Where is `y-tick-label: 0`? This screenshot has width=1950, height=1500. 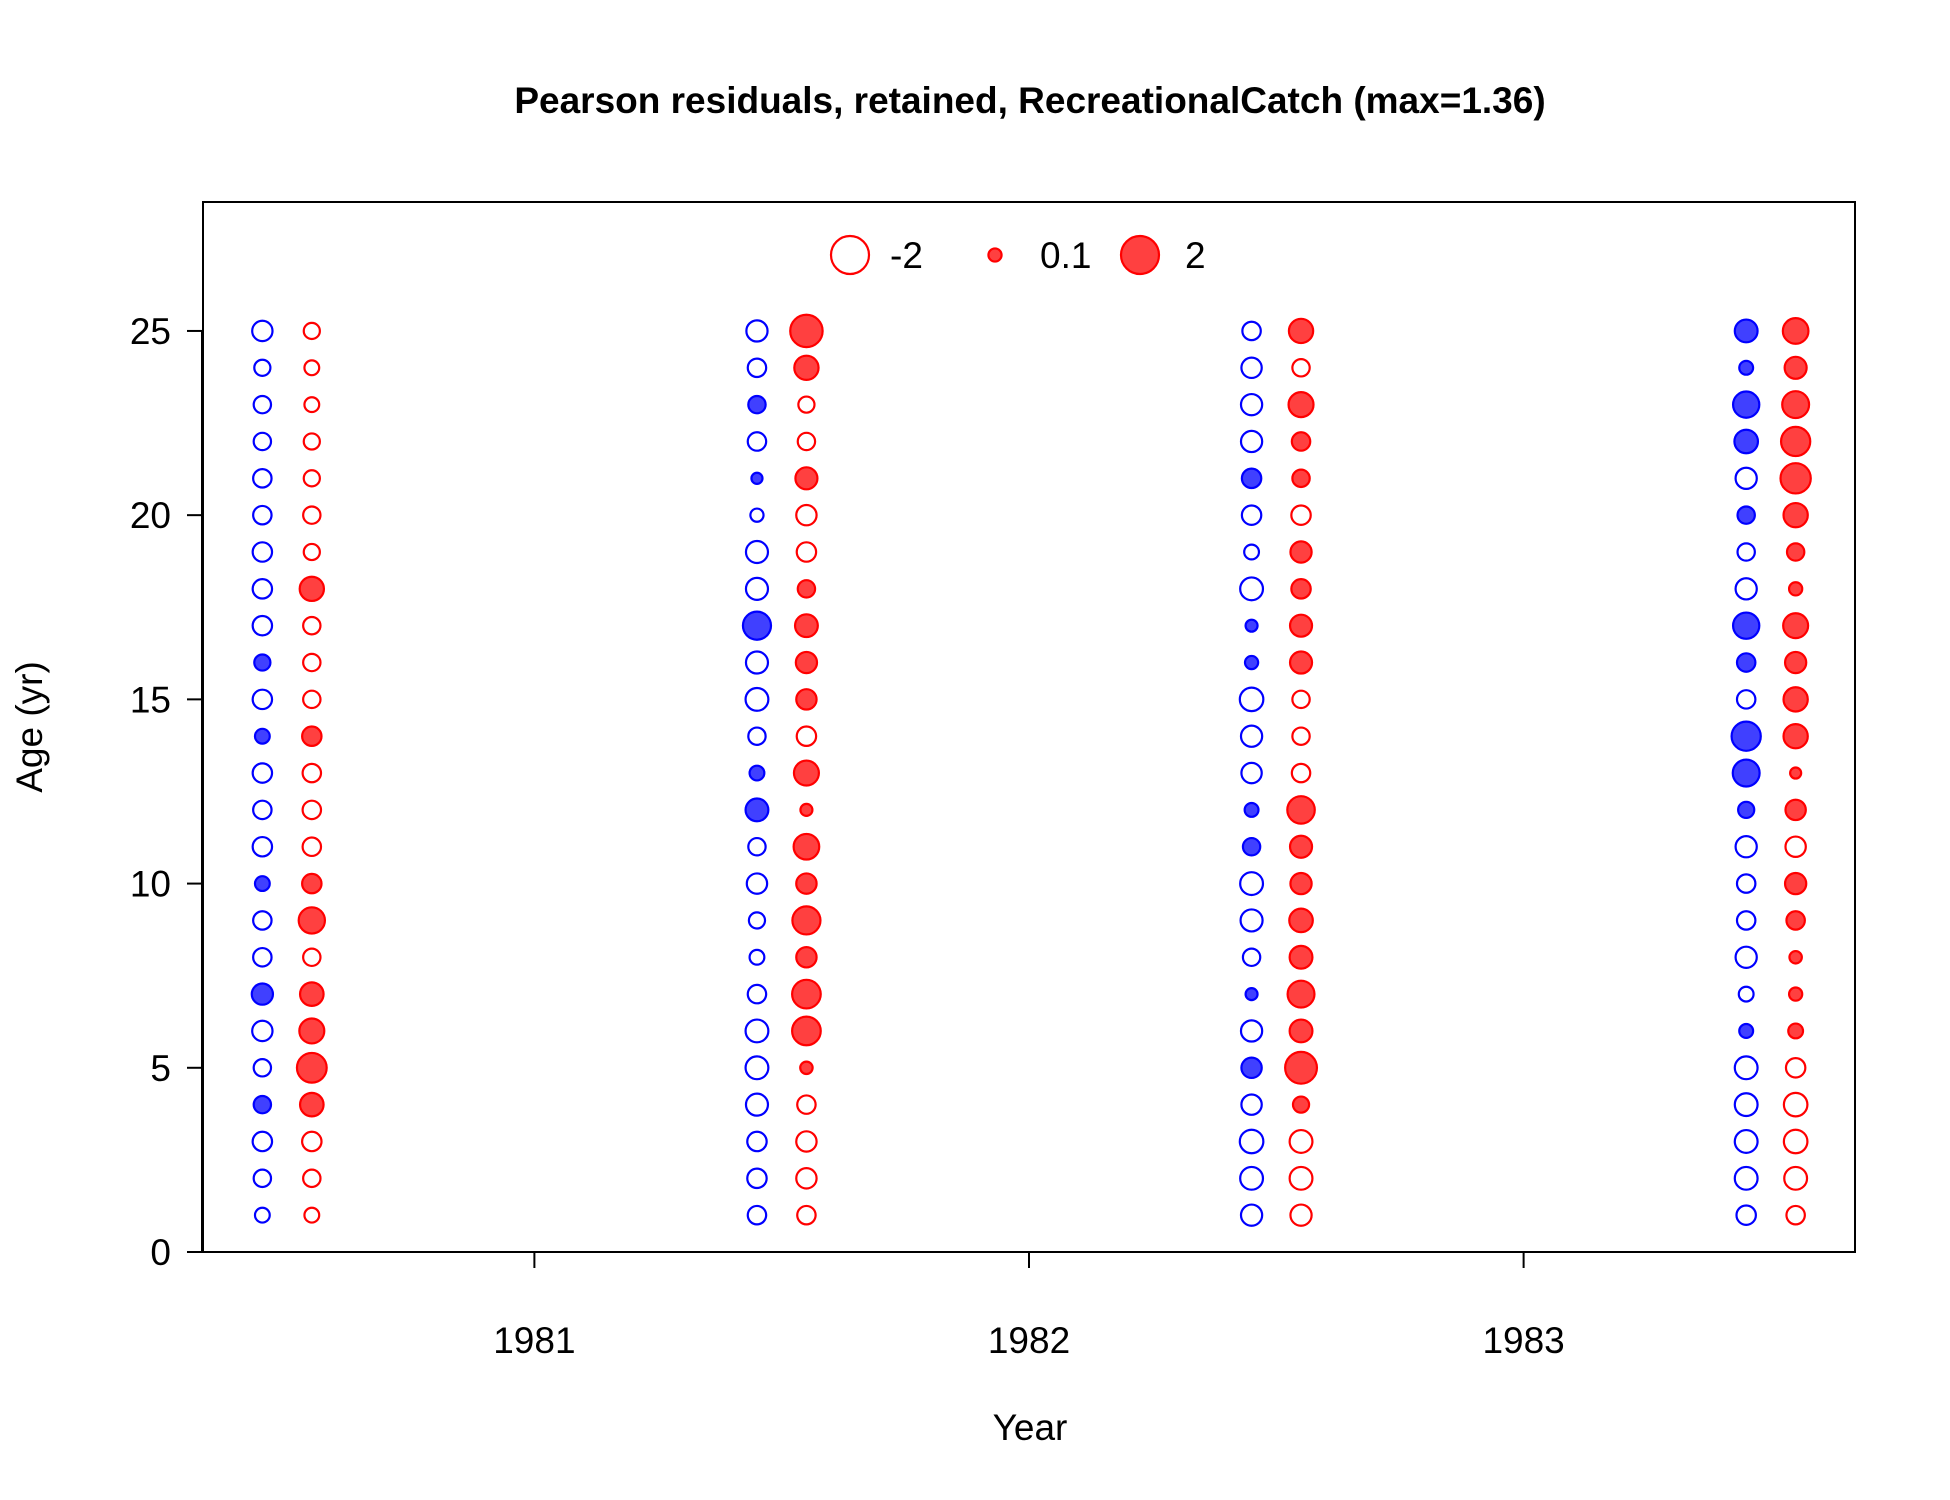 y-tick-label: 0 is located at coordinates (160, 1252).